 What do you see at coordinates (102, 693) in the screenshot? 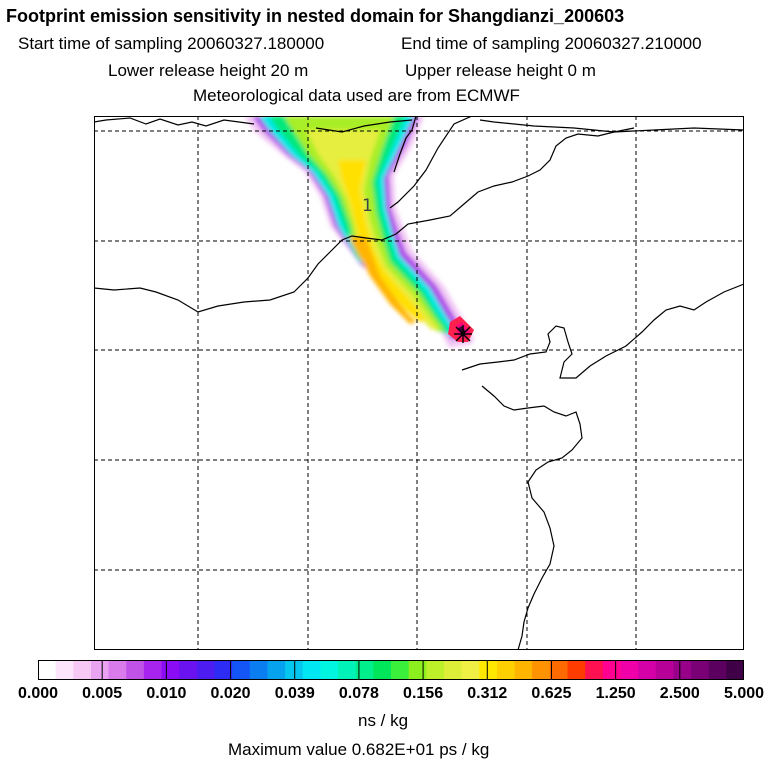
I see `colorbar-tick-label: 0.005` at bounding box center [102, 693].